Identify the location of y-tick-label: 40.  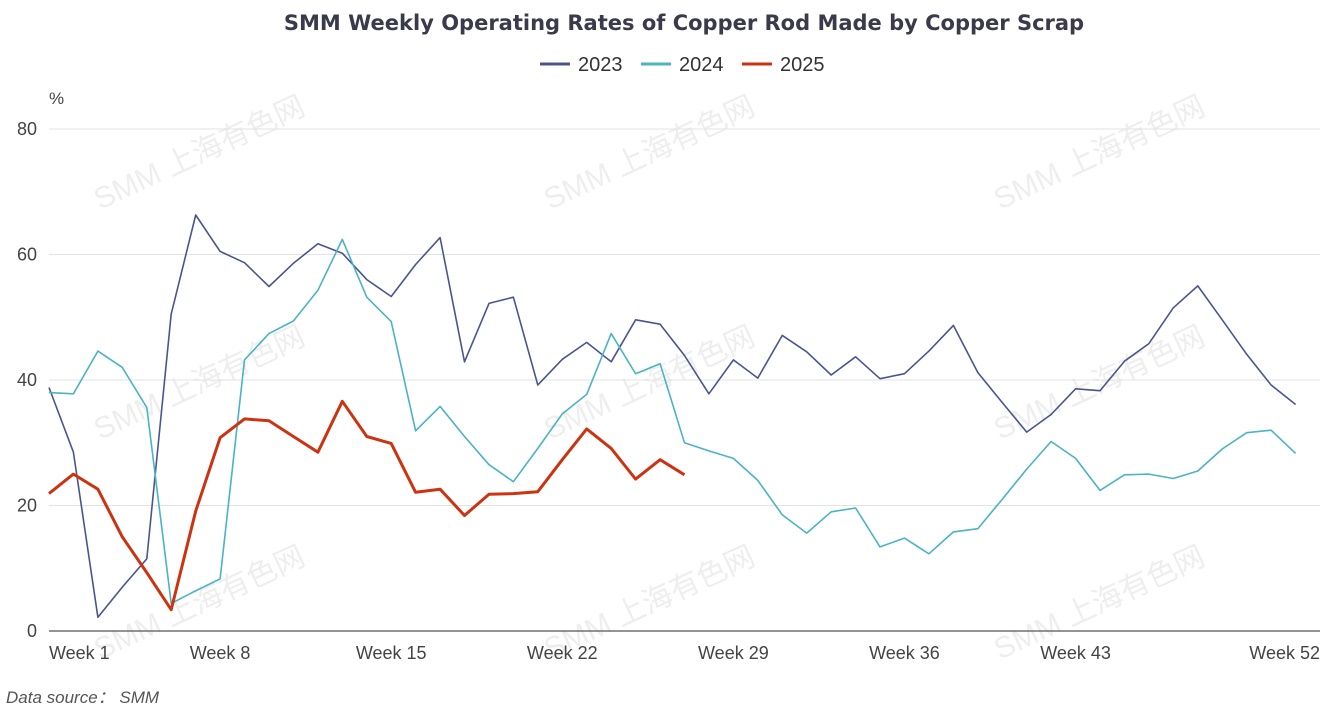
(27, 380).